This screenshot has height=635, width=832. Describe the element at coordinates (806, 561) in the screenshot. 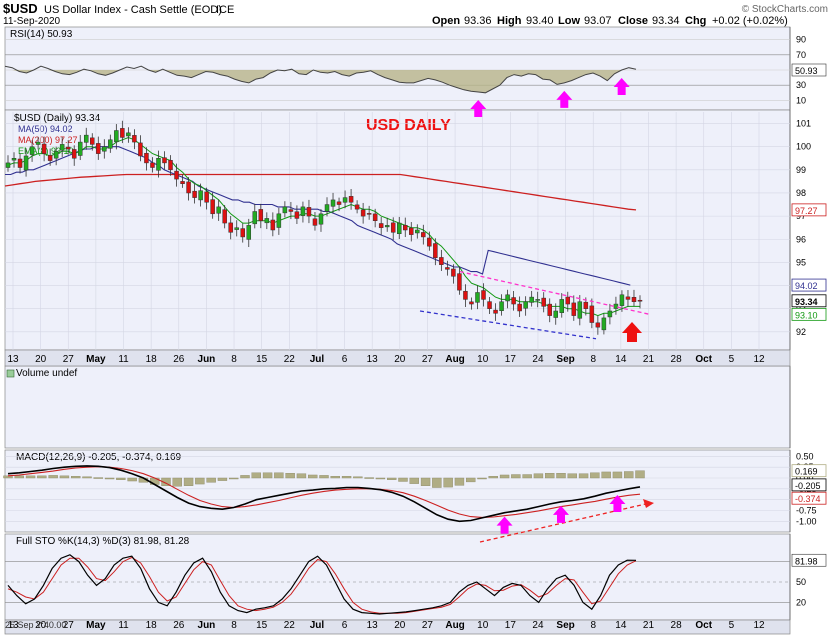

I see `sto-value-label: 81.98` at that location.